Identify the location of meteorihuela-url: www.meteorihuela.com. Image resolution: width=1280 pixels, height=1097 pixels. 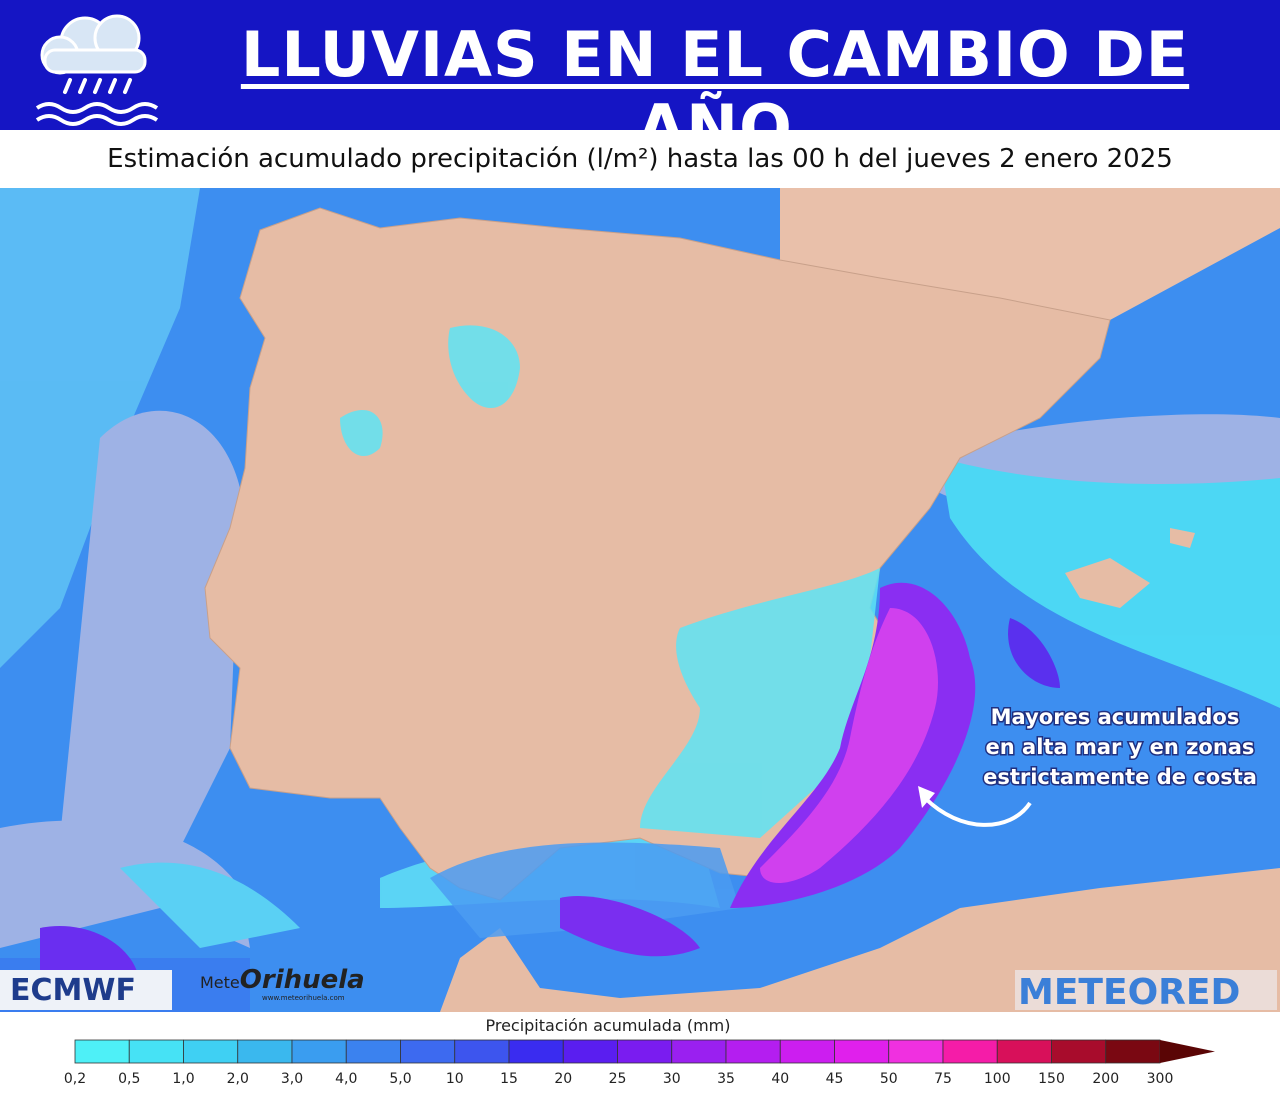
(303, 998).